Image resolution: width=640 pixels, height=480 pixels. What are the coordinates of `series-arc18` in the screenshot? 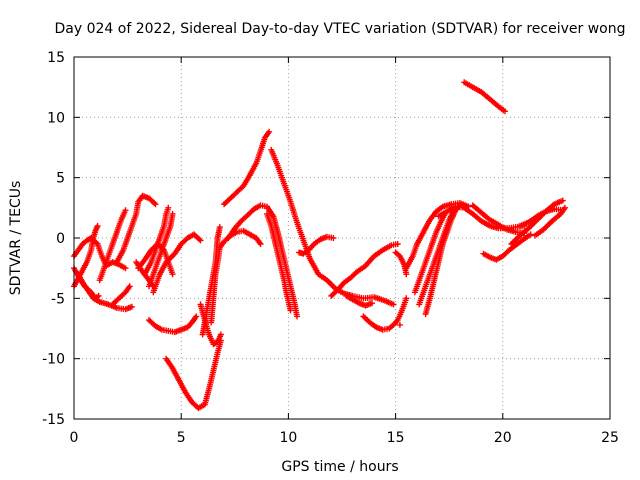 It's located at (247, 168).